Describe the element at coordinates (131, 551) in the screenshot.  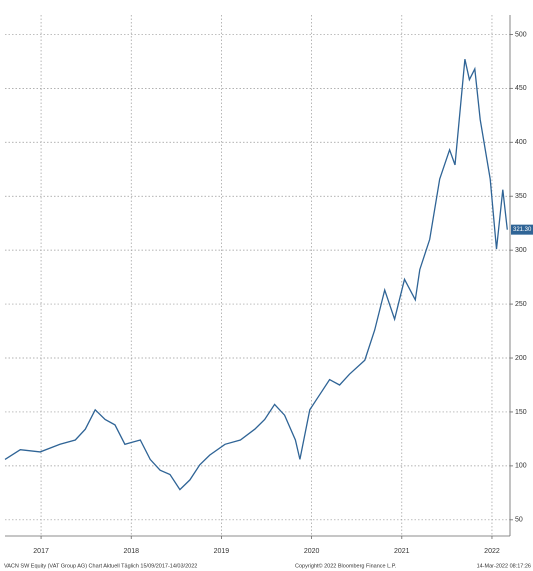
I see `x-tick-label: 2018` at that location.